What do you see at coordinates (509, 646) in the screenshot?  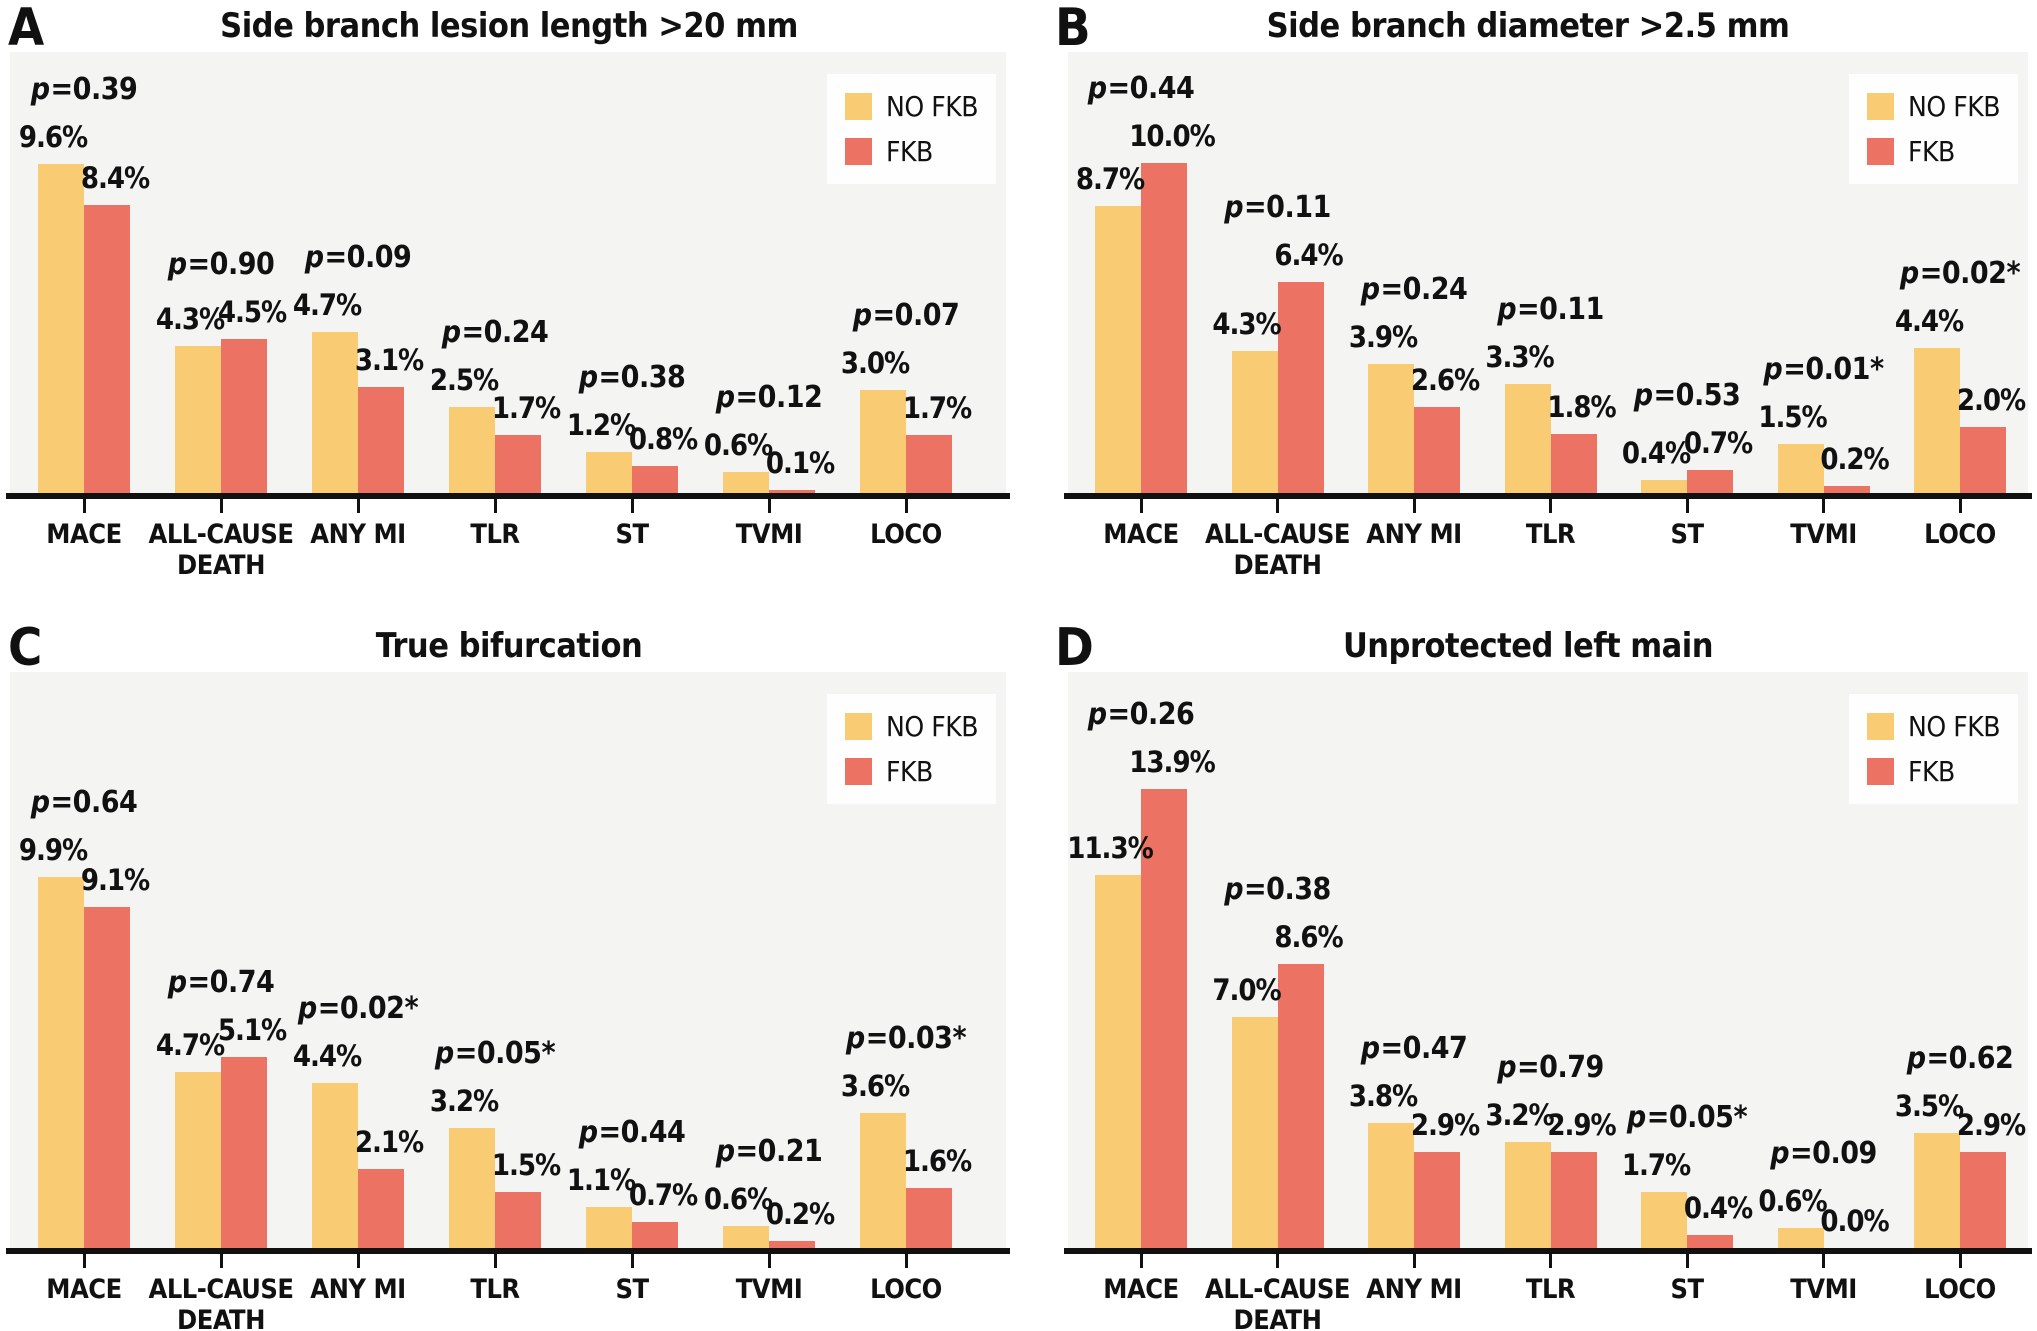 I see `panel-c-title: True bifurcation` at bounding box center [509, 646].